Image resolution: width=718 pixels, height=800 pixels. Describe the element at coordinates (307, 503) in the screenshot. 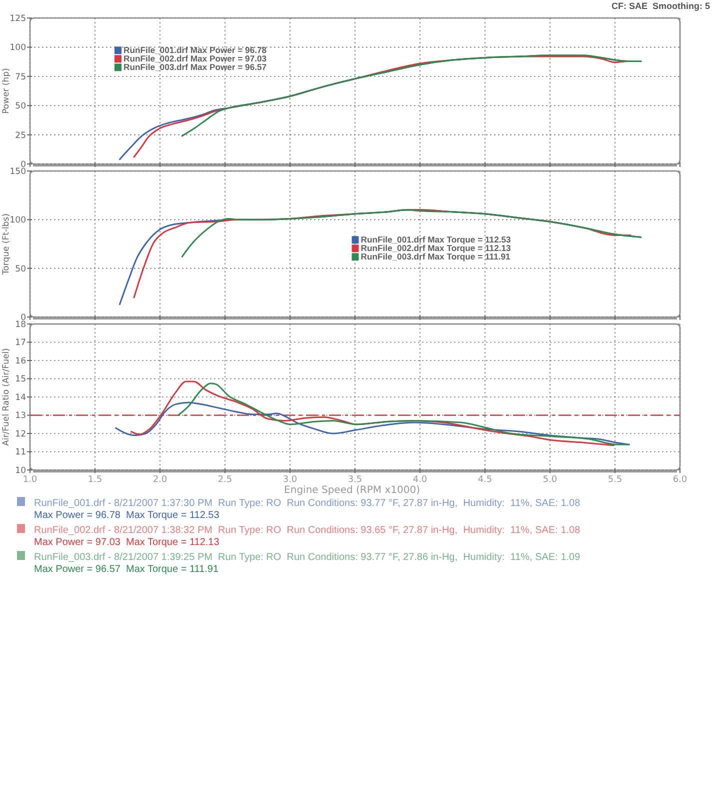

I see `text: RunFile_001.drf - 8/21/2007 1:37:30 PM Run Type: RO Run Conditions: 93.77 °F, 27.87 in-Hg, Humidity: 11%, SAE: 1.08` at that location.